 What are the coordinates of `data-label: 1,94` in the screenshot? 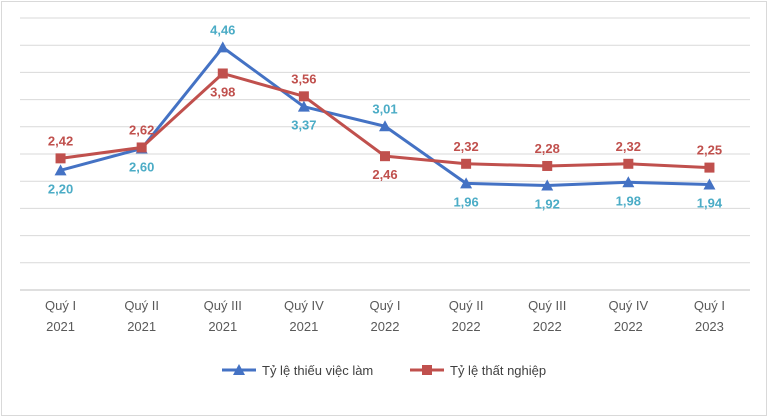 It's located at (710, 202).